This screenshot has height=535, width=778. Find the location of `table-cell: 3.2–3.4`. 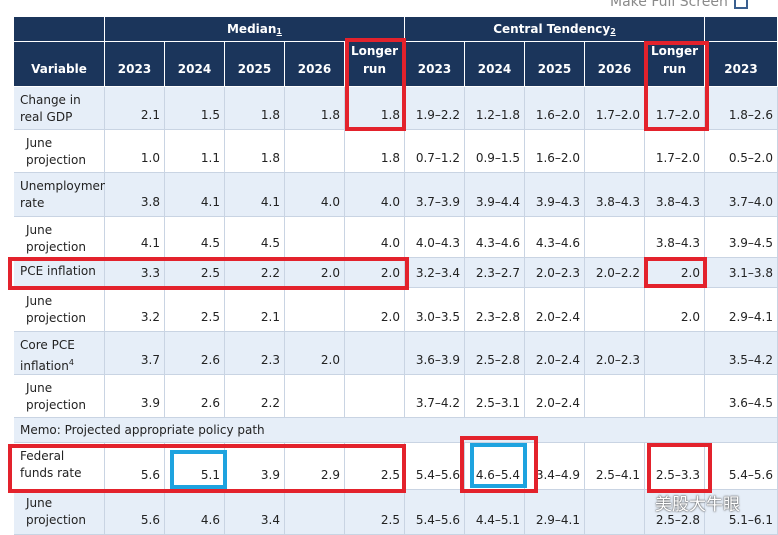

table-cell: 3.2–3.4 is located at coordinates (435, 273).